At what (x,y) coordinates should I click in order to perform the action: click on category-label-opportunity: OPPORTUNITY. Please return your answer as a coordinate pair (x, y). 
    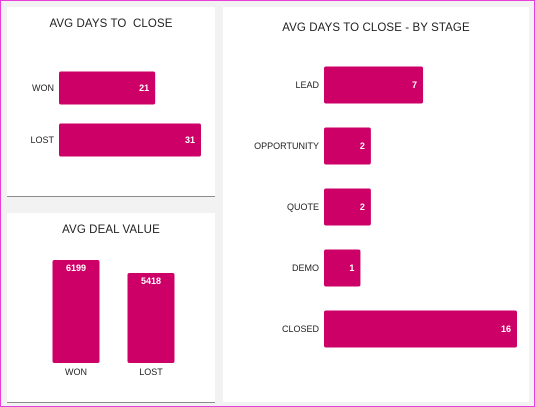
    Looking at the image, I should click on (286, 146).